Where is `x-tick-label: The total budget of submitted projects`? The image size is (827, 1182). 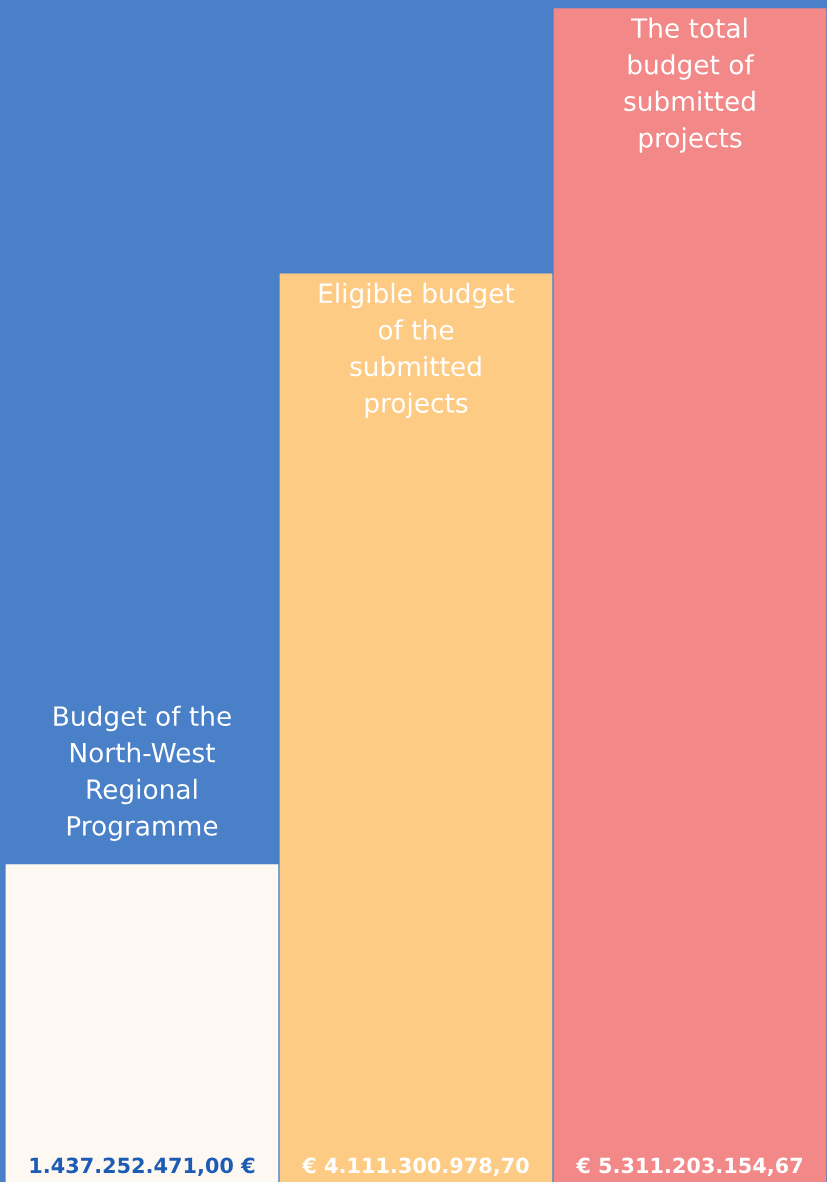 x-tick-label: The total budget of submitted projects is located at coordinates (689, 85).